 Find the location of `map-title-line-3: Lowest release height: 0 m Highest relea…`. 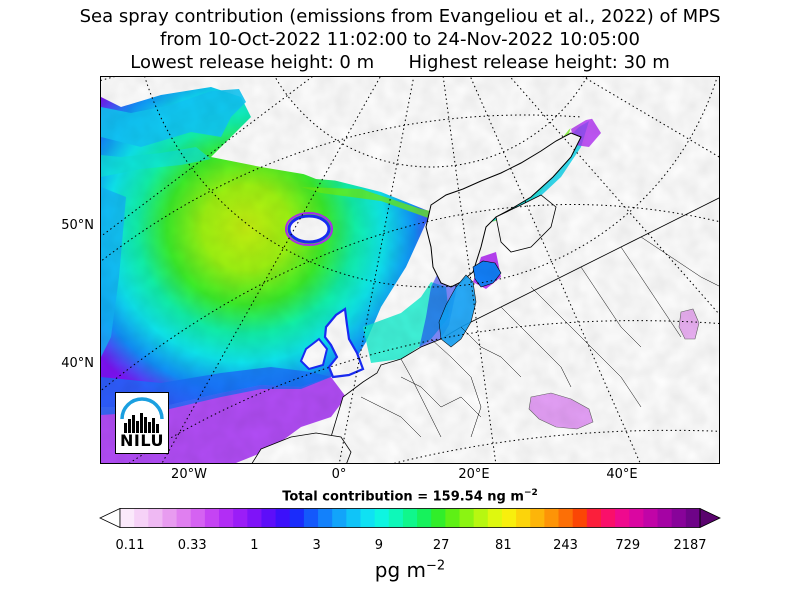

map-title-line-3: Lowest release height: 0 m Highest relea… is located at coordinates (400, 62).